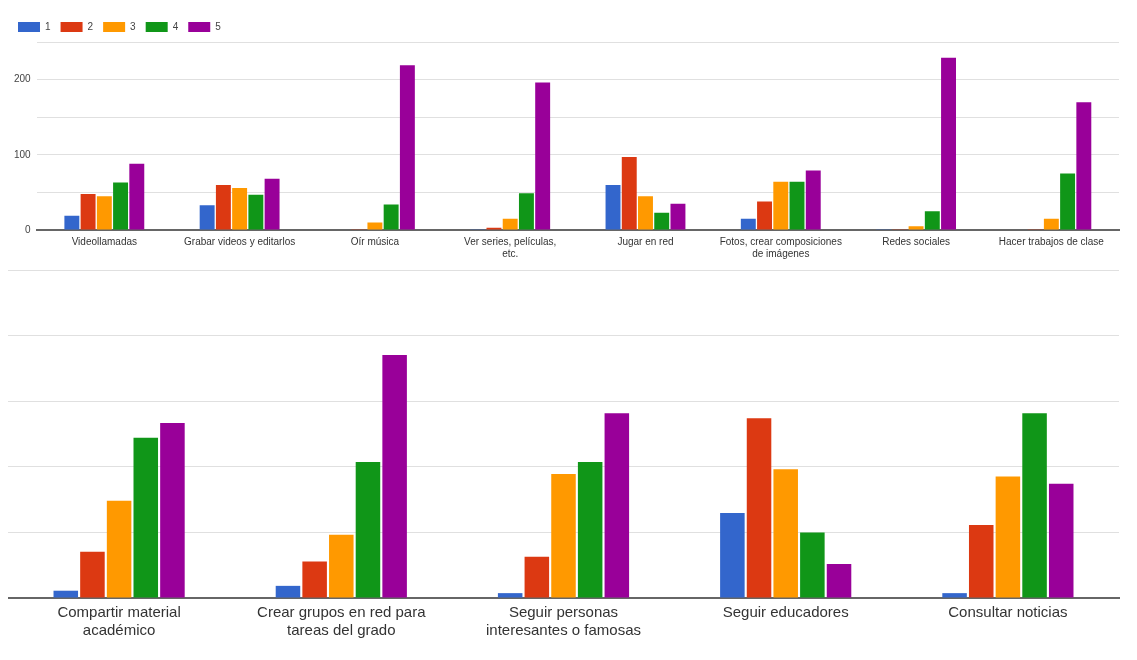  Describe the element at coordinates (1008, 612) in the screenshot. I see `x-tick-label: Consultar noticias` at that location.